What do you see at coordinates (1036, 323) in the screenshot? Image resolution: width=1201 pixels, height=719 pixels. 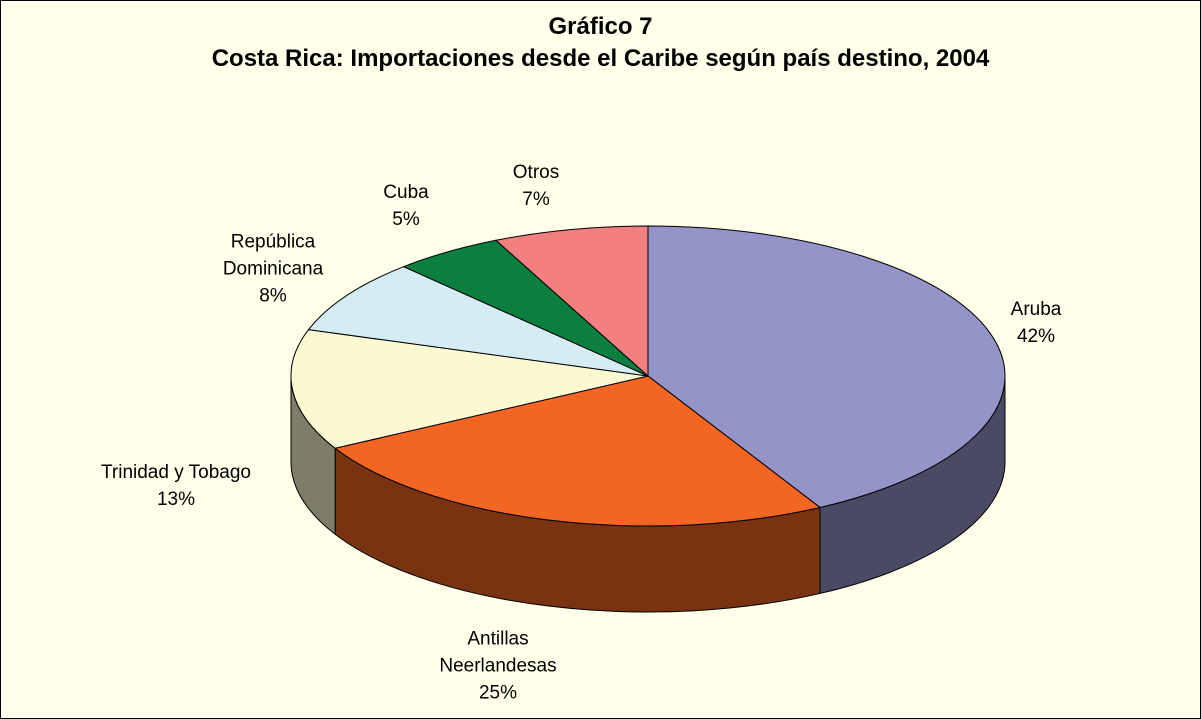 I see `slice-label: Aruba 42%` at bounding box center [1036, 323].